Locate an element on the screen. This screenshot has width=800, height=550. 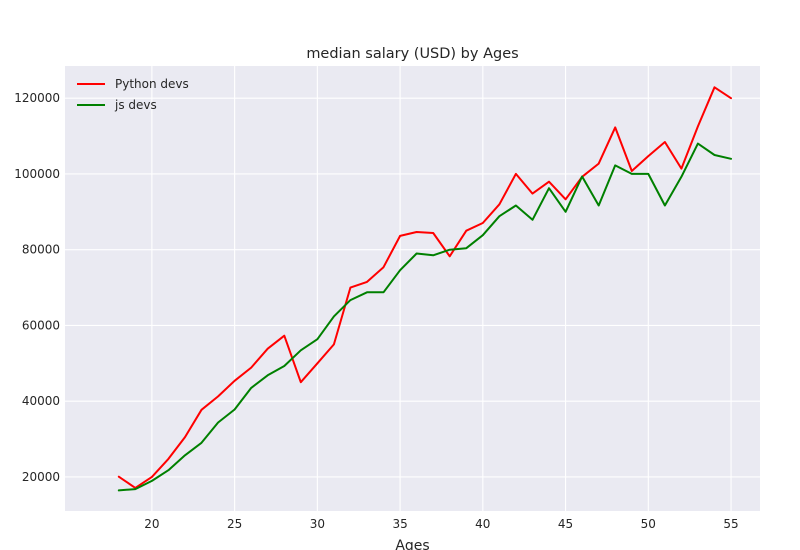
x-tick-label: 55 is located at coordinates (730, 524).